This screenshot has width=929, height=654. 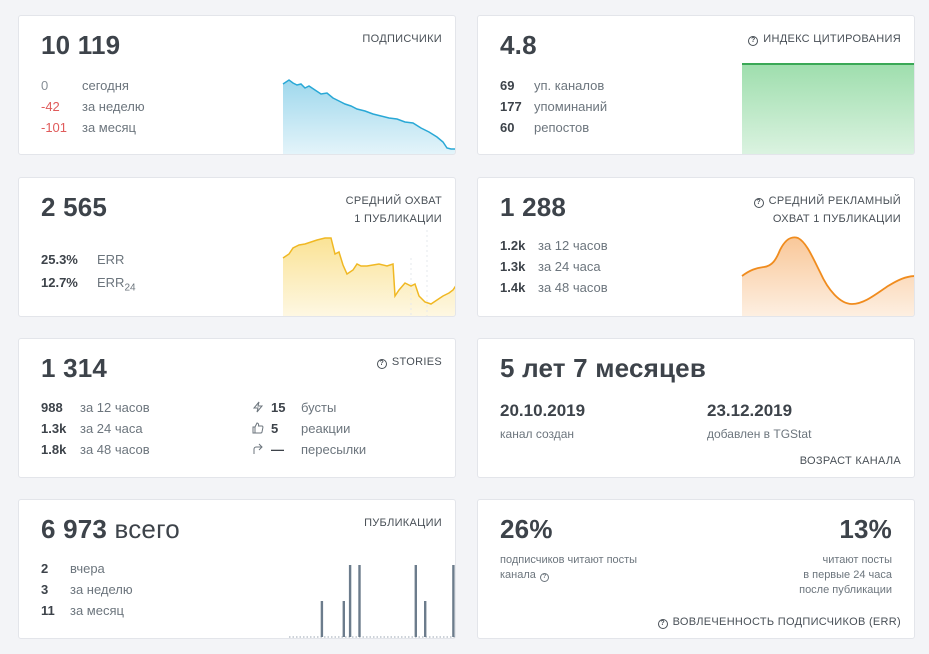 What do you see at coordinates (513, 266) in the screenshot?
I see `ad-reach-24h-value: 1.3k` at bounding box center [513, 266].